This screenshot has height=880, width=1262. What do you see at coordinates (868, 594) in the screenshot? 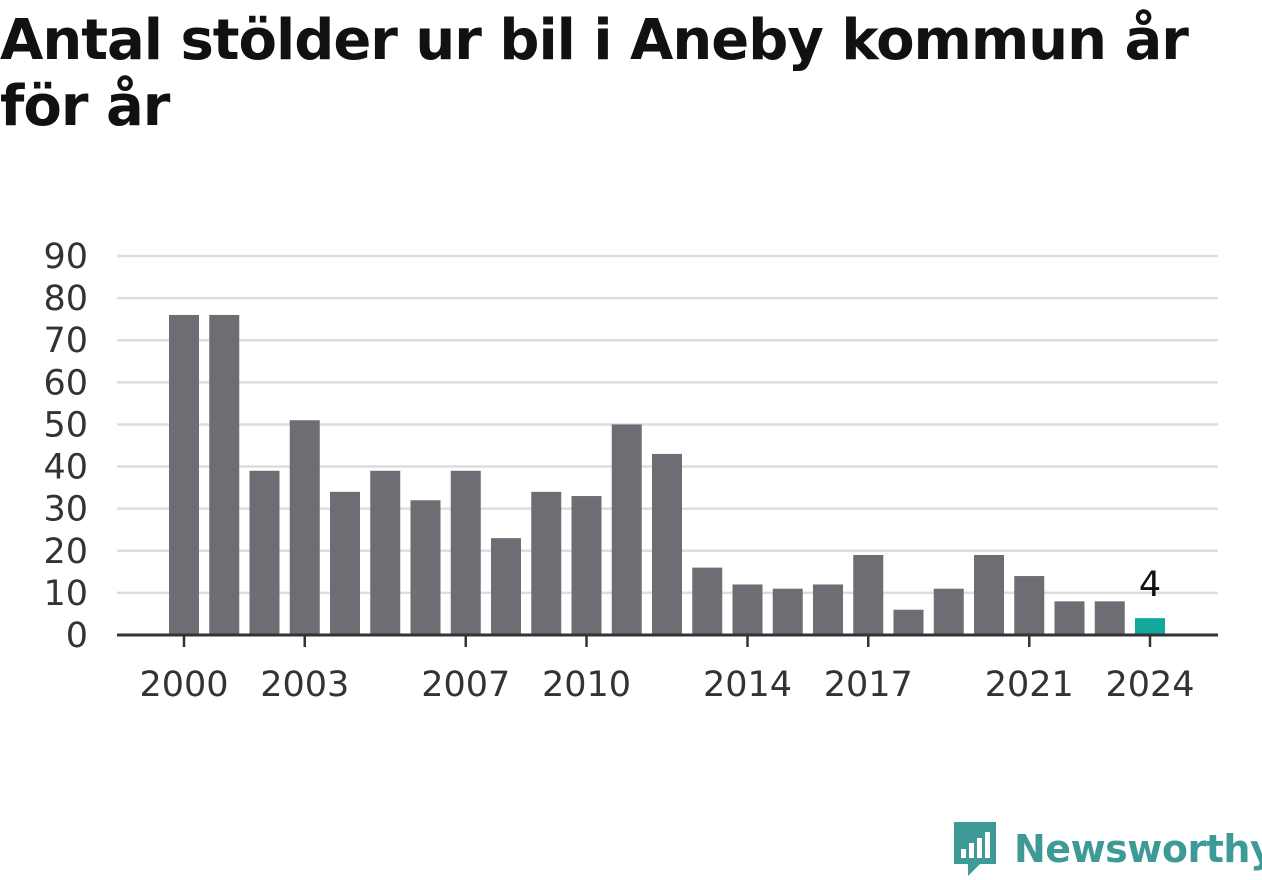
I see `bar-2017` at bounding box center [868, 594].